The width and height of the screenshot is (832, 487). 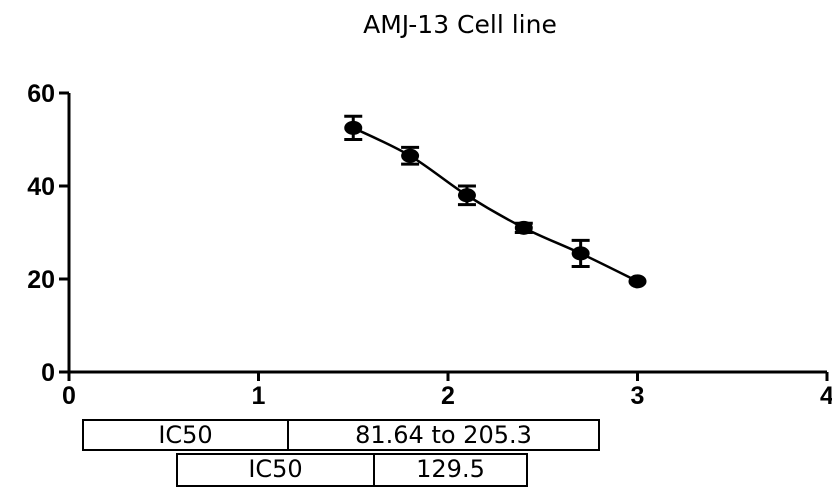 I want to click on x-tick-label: 4, so click(x=826, y=396).